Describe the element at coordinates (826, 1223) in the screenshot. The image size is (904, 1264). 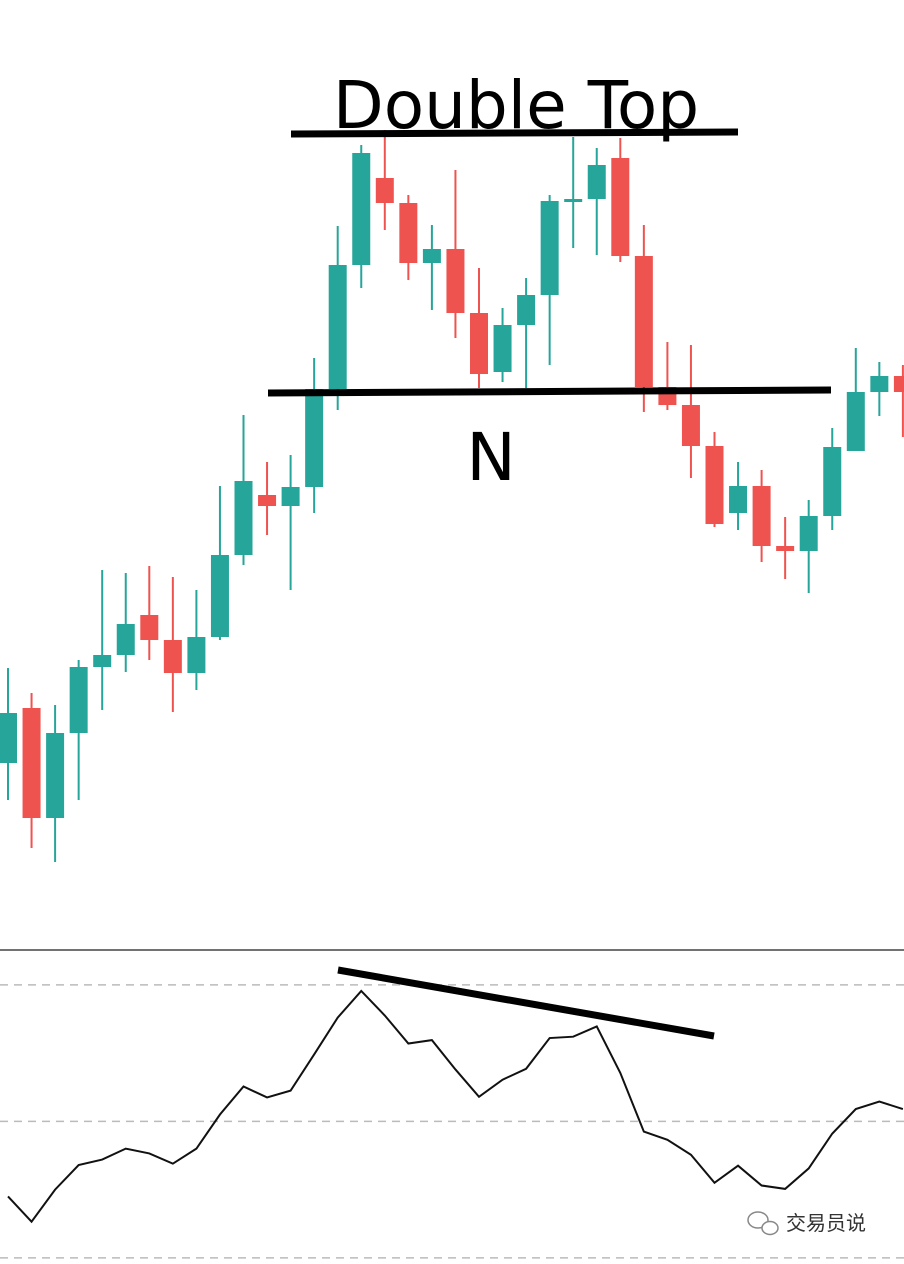
I see `watermark: 交易员说` at that location.